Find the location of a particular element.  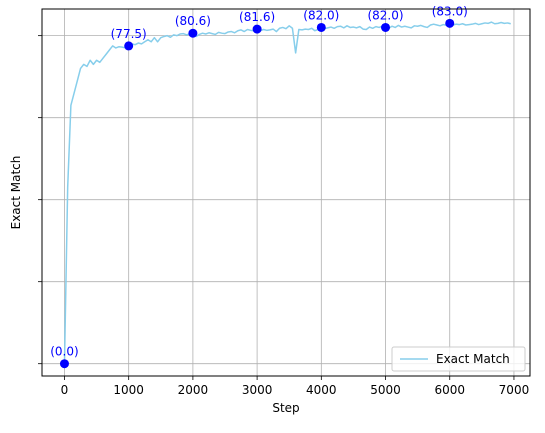

annotation-label-5000: (82.0) is located at coordinates (385, 15).